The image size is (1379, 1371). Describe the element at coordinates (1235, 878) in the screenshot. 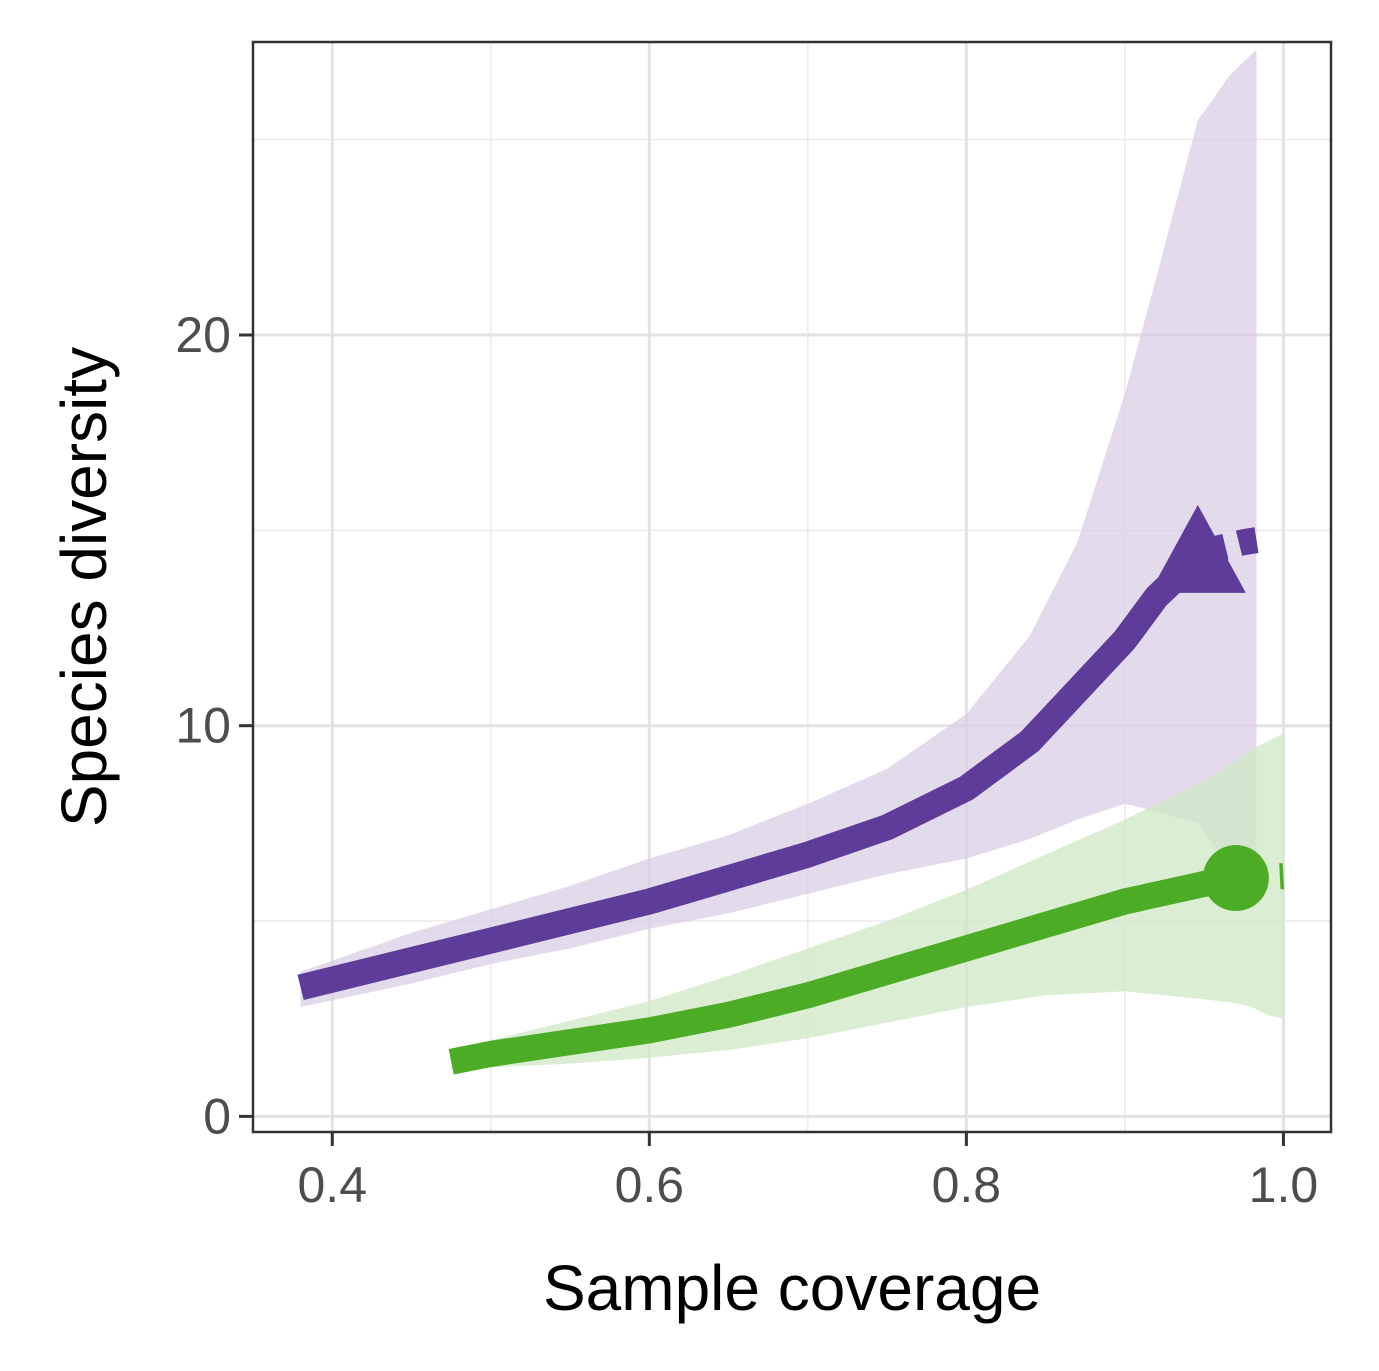

I see `green-reference-point-circle` at that location.